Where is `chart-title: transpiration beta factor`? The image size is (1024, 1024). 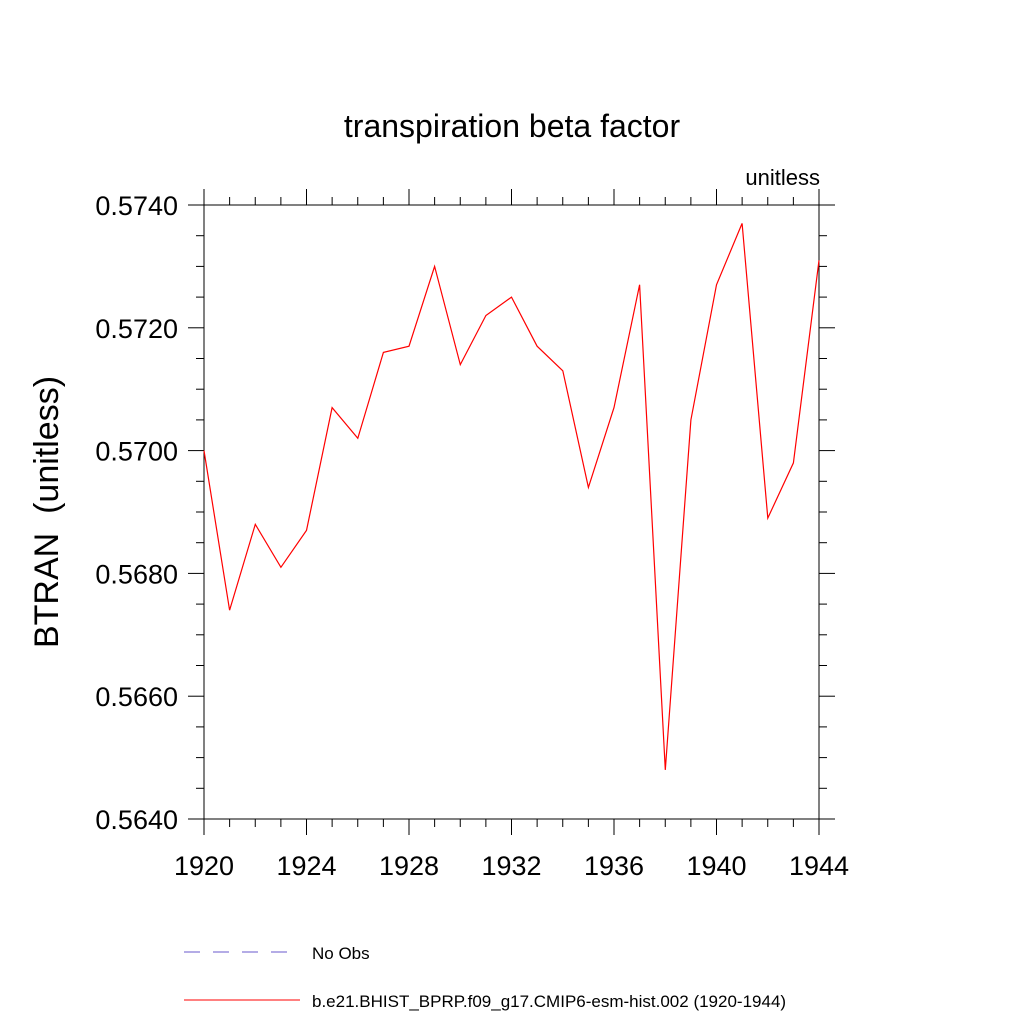
chart-title: transpiration beta factor is located at coordinates (512, 126).